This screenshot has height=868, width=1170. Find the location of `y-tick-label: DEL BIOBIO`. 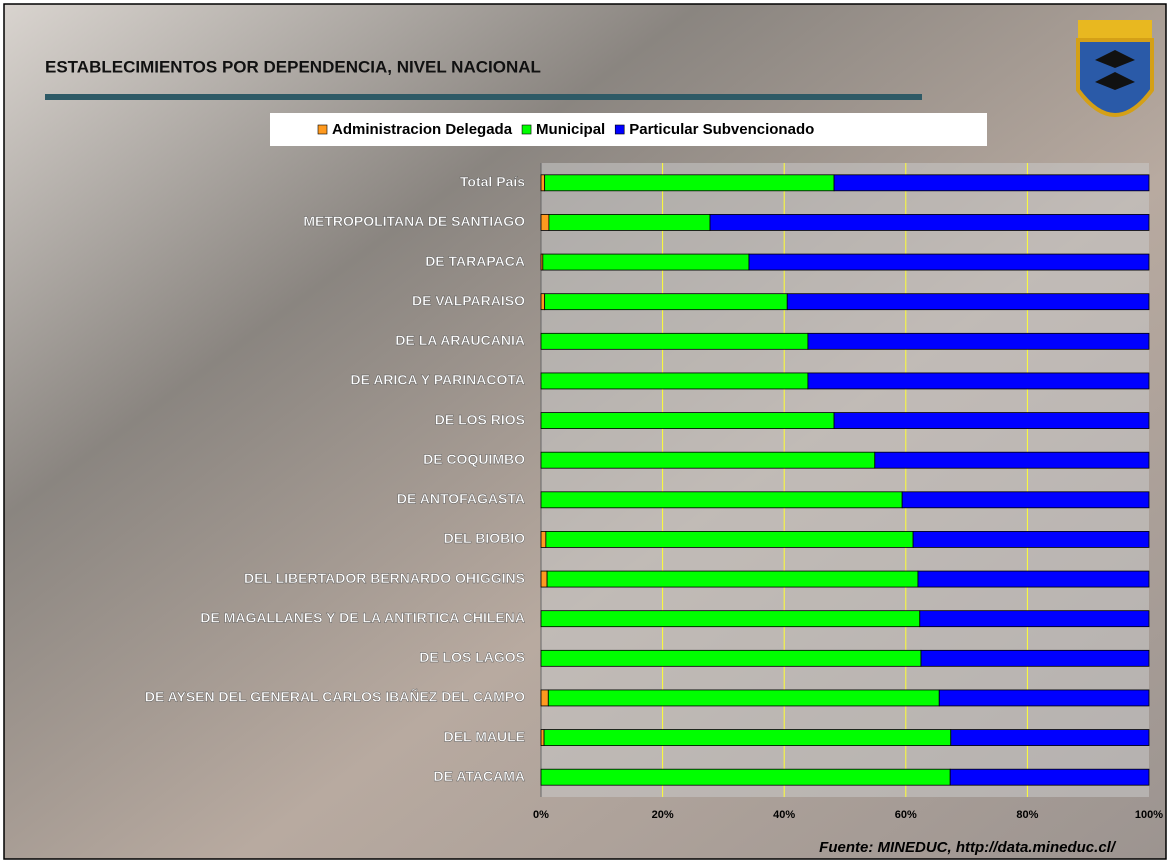

y-tick-label: DEL BIOBIO is located at coordinates (485, 538).